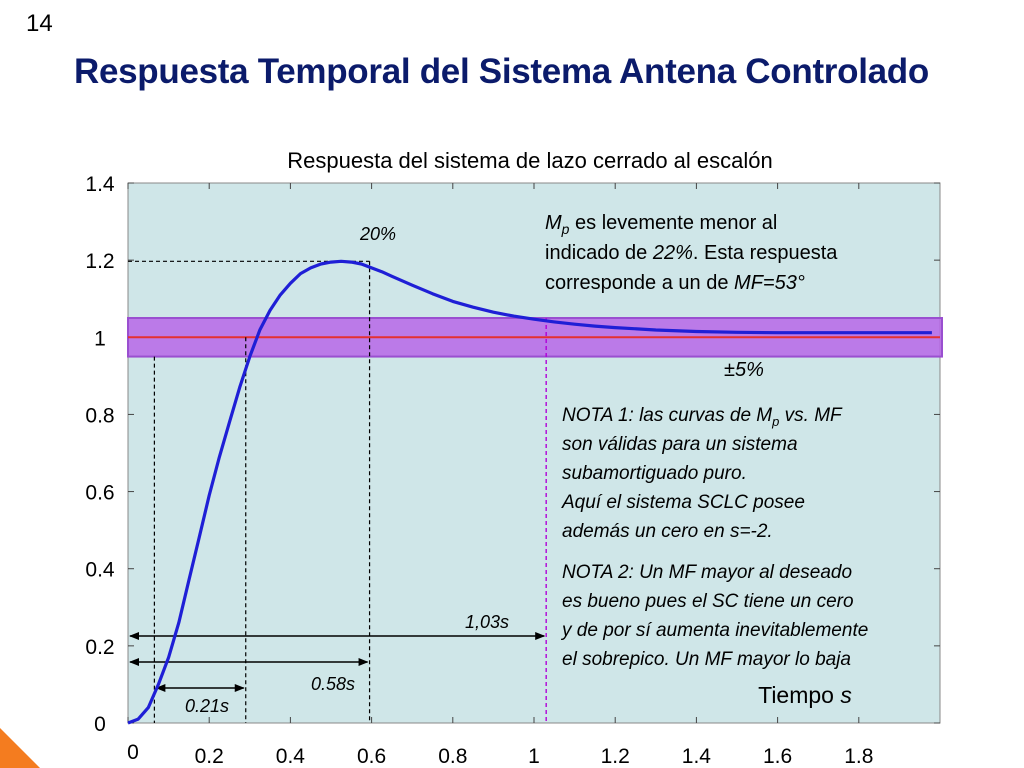 This screenshot has width=1024, height=768. Describe the element at coordinates (675, 283) in the screenshot. I see `svg-text: corresponde a un de MF=53°` at that location.